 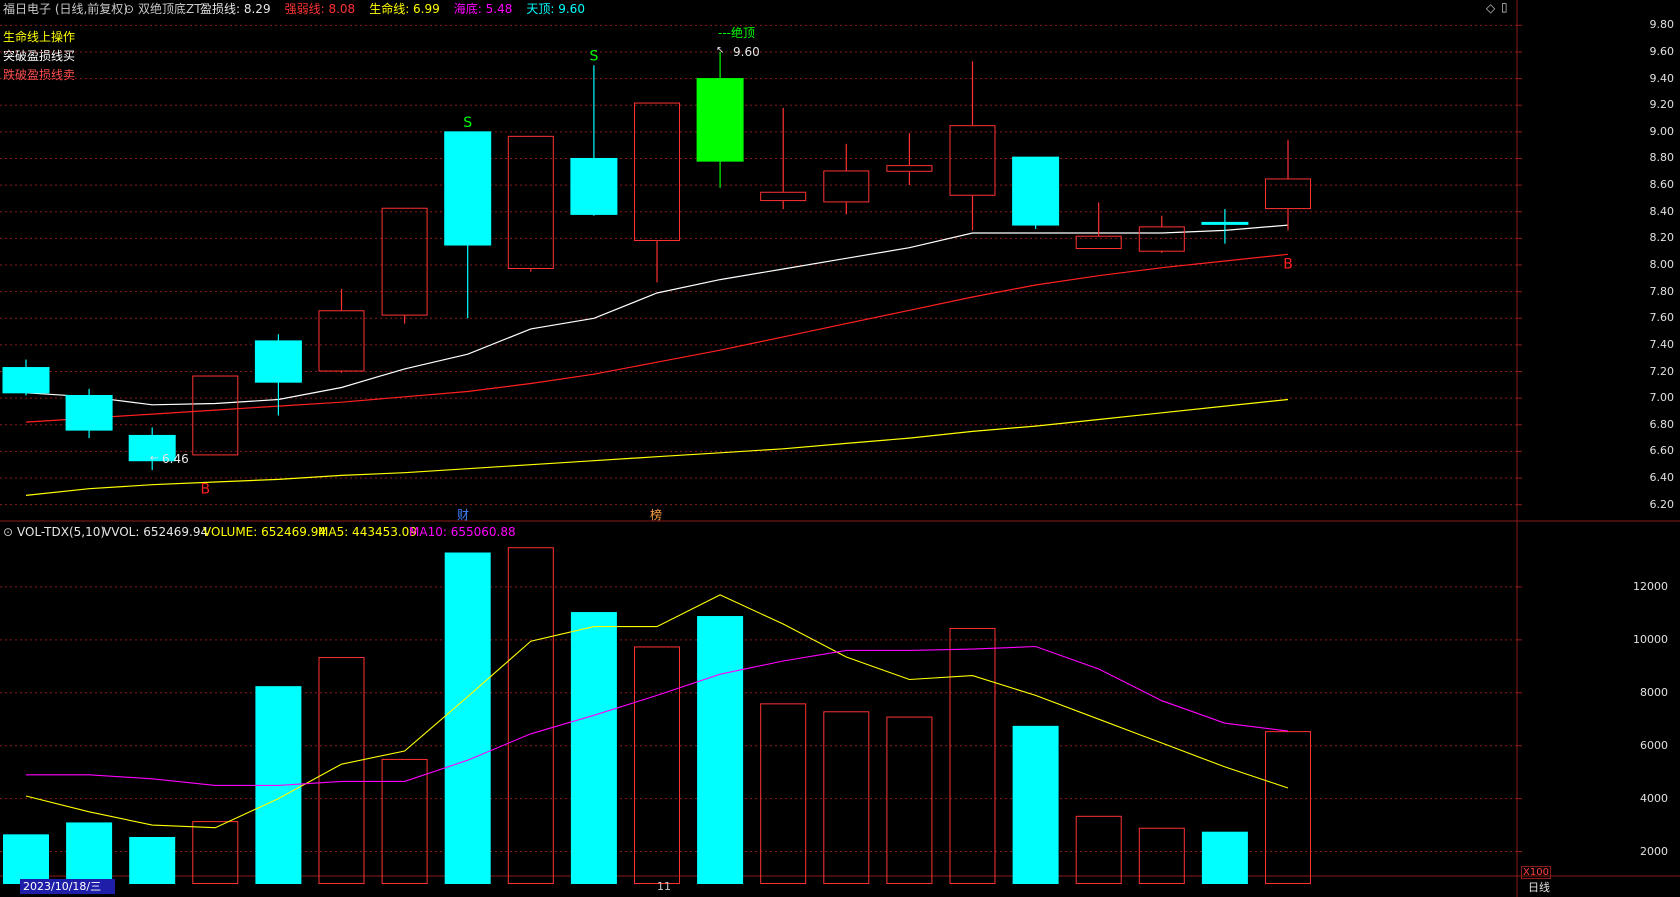 I want to click on price-tick-label: 8.40, so click(x=1662, y=211).